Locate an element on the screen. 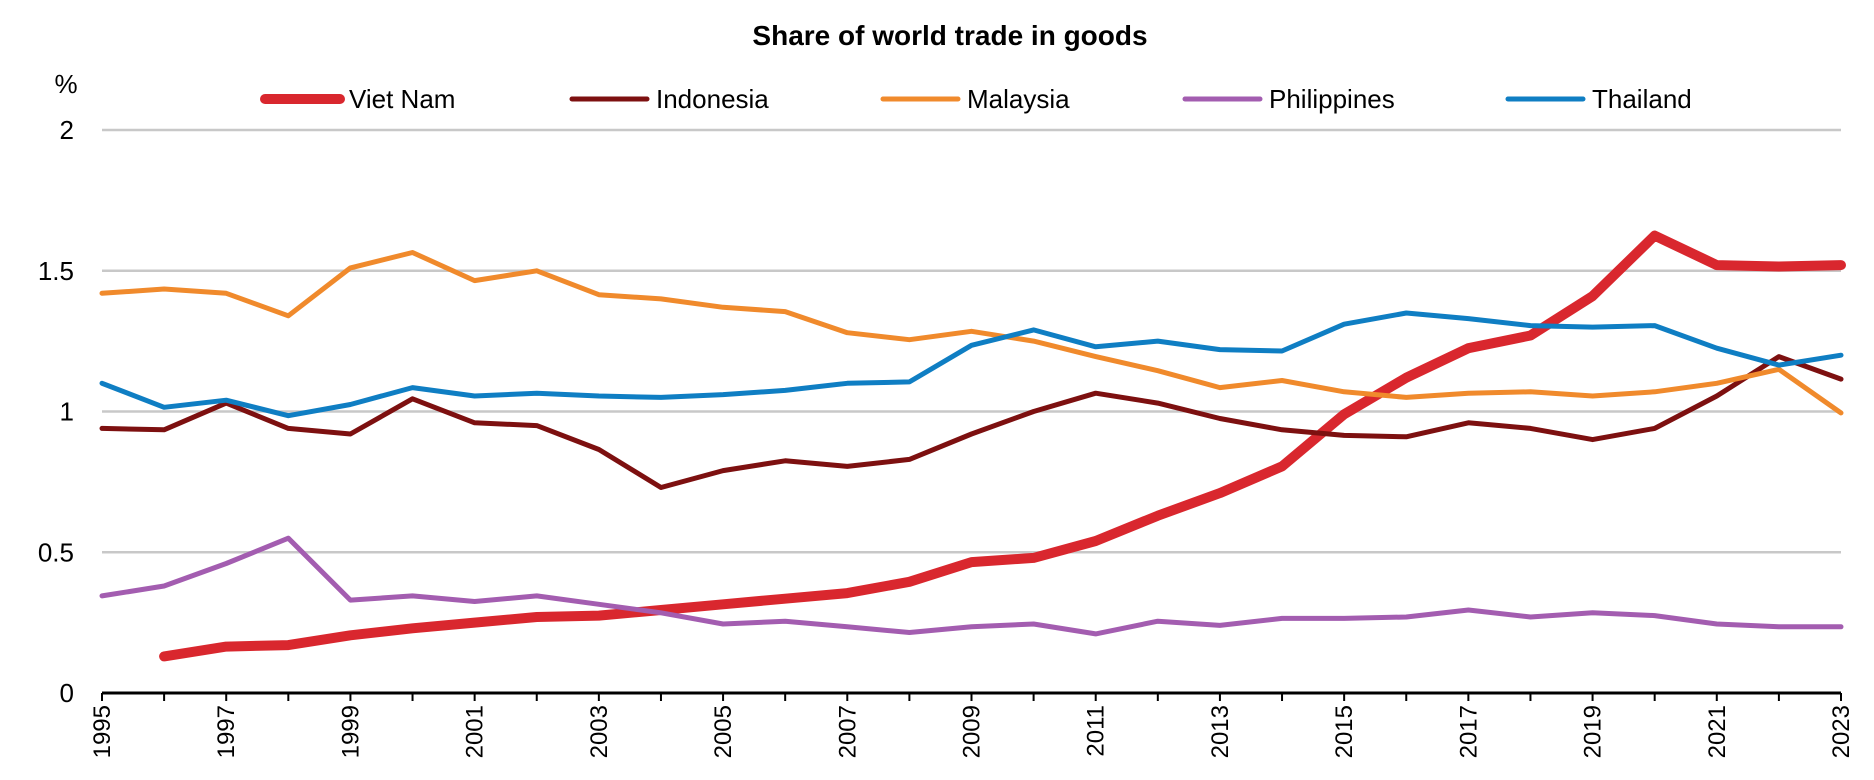 This screenshot has height=780, width=1874. y-axis-ticks: 0 0.5 1 1.5 2 is located at coordinates (56, 411).